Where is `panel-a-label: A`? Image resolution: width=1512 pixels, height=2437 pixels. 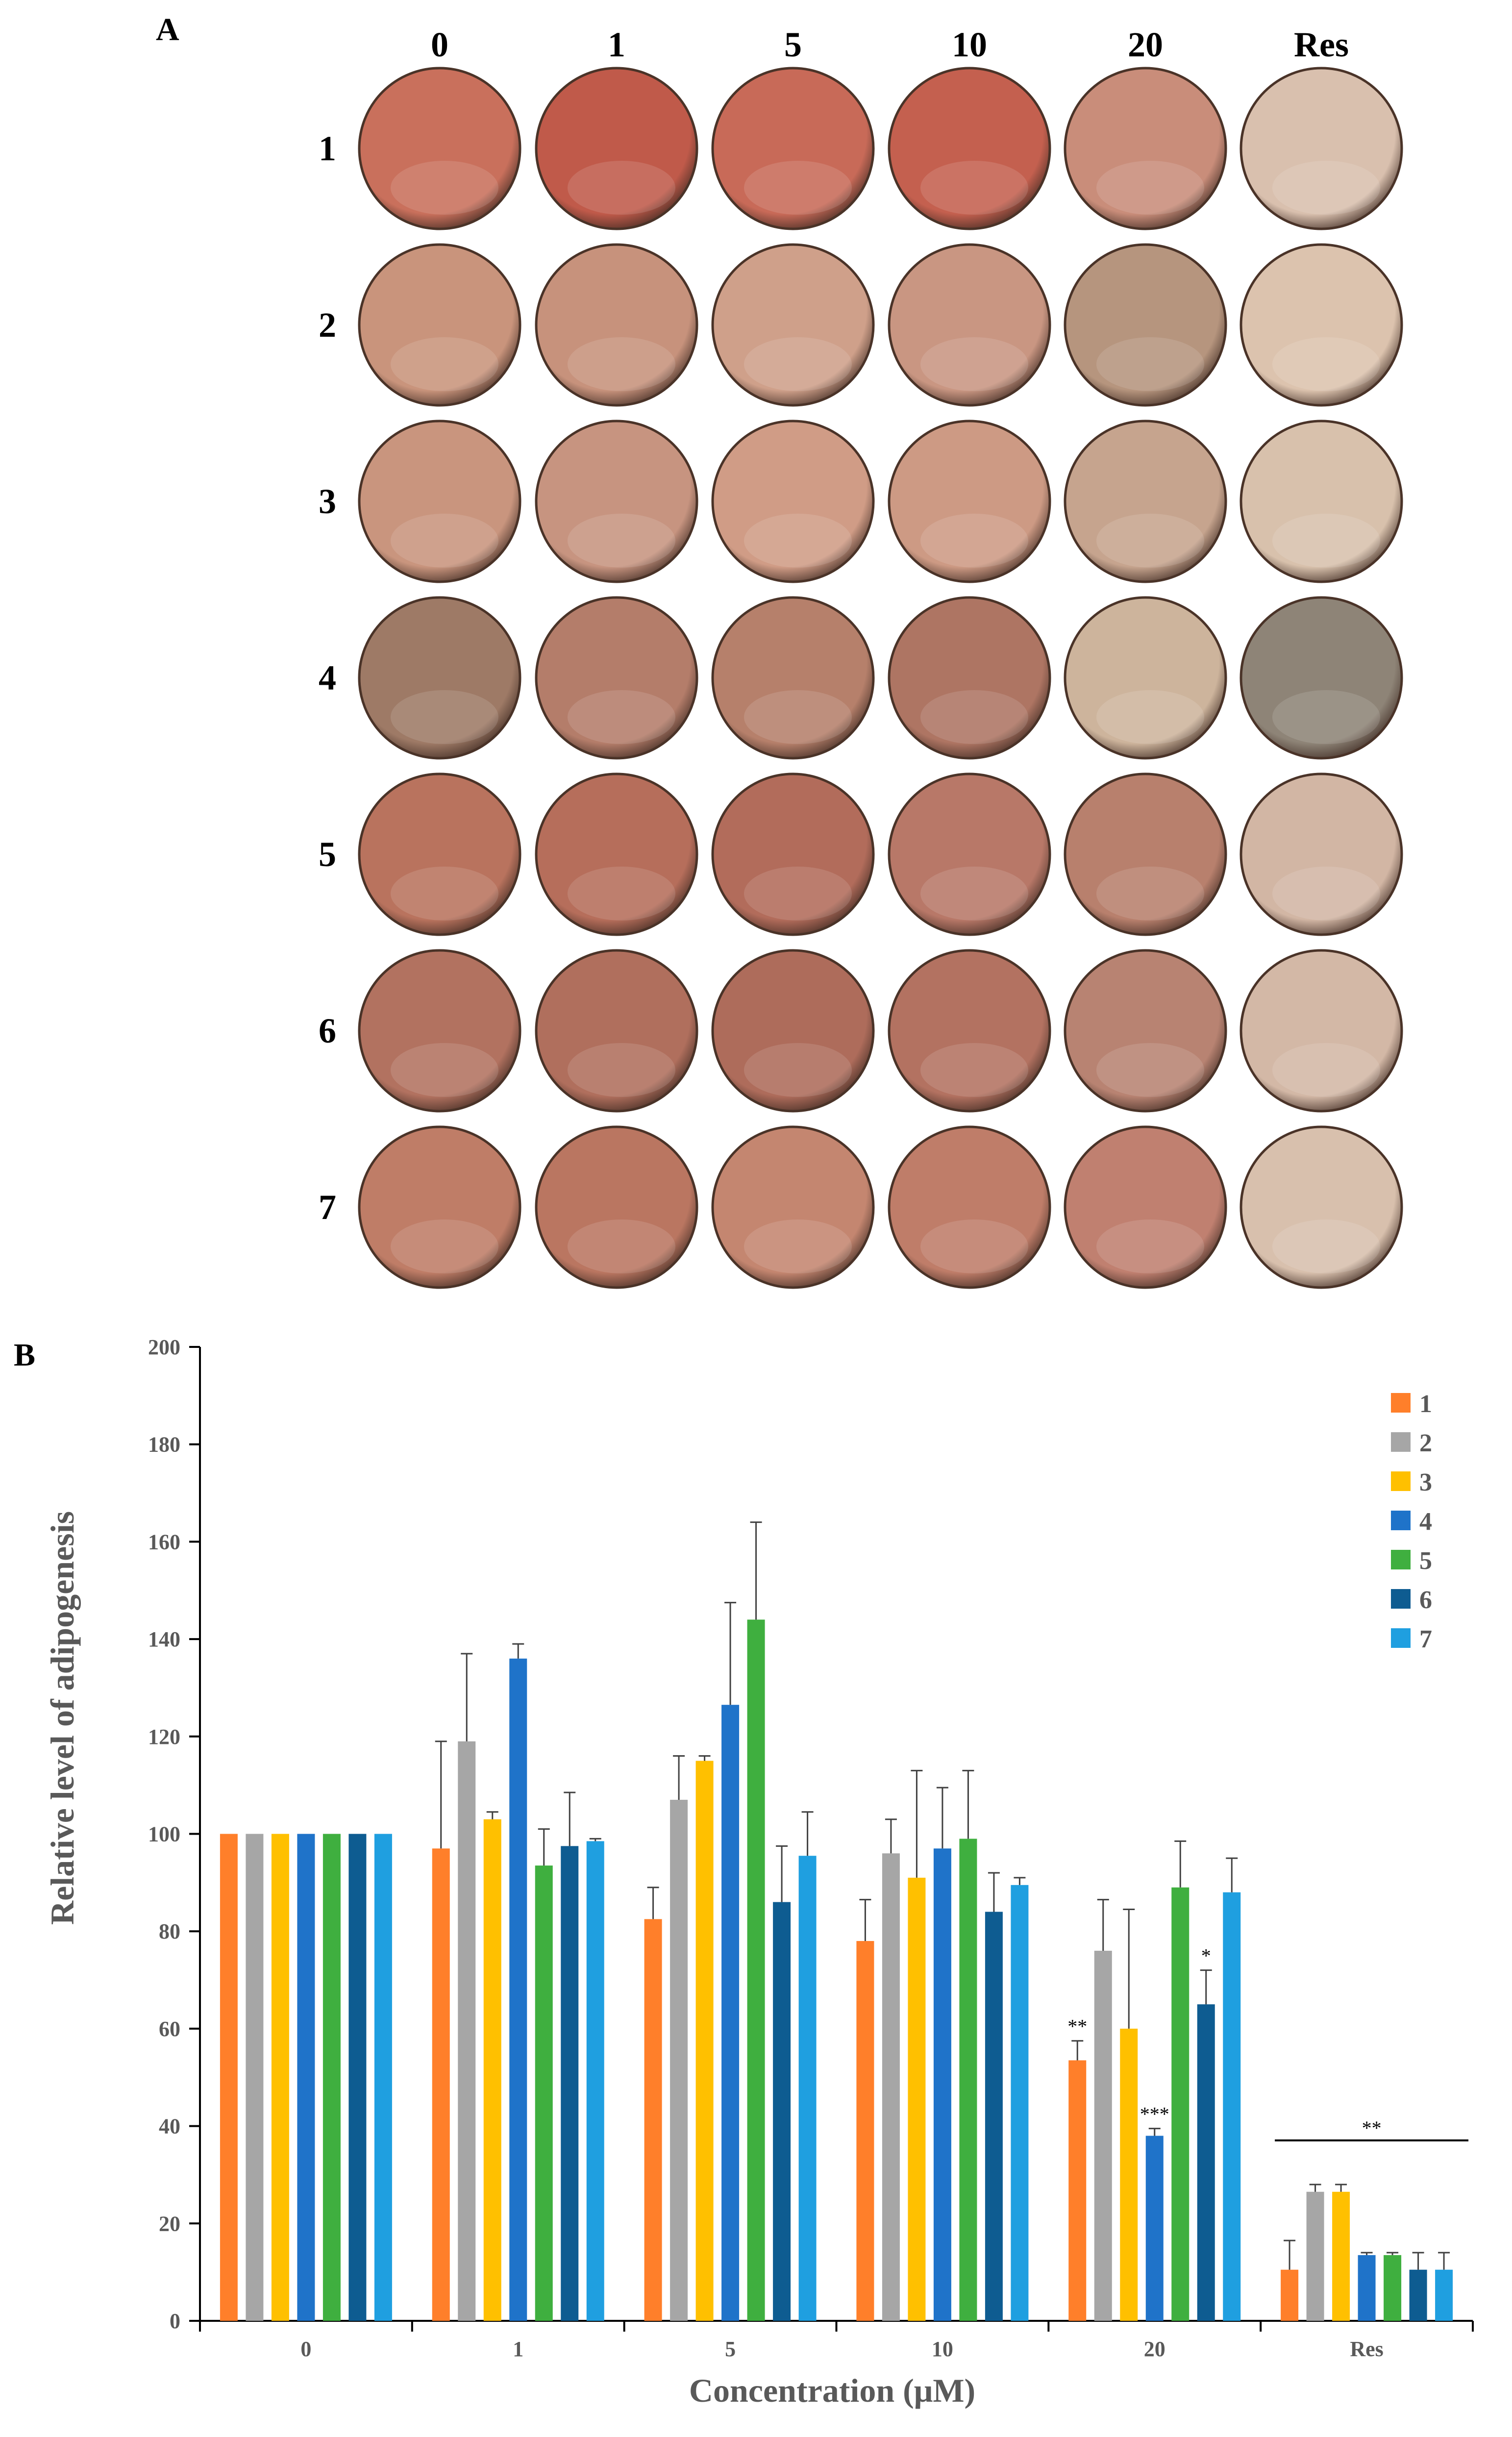 panel-a-label: A is located at coordinates (167, 30).